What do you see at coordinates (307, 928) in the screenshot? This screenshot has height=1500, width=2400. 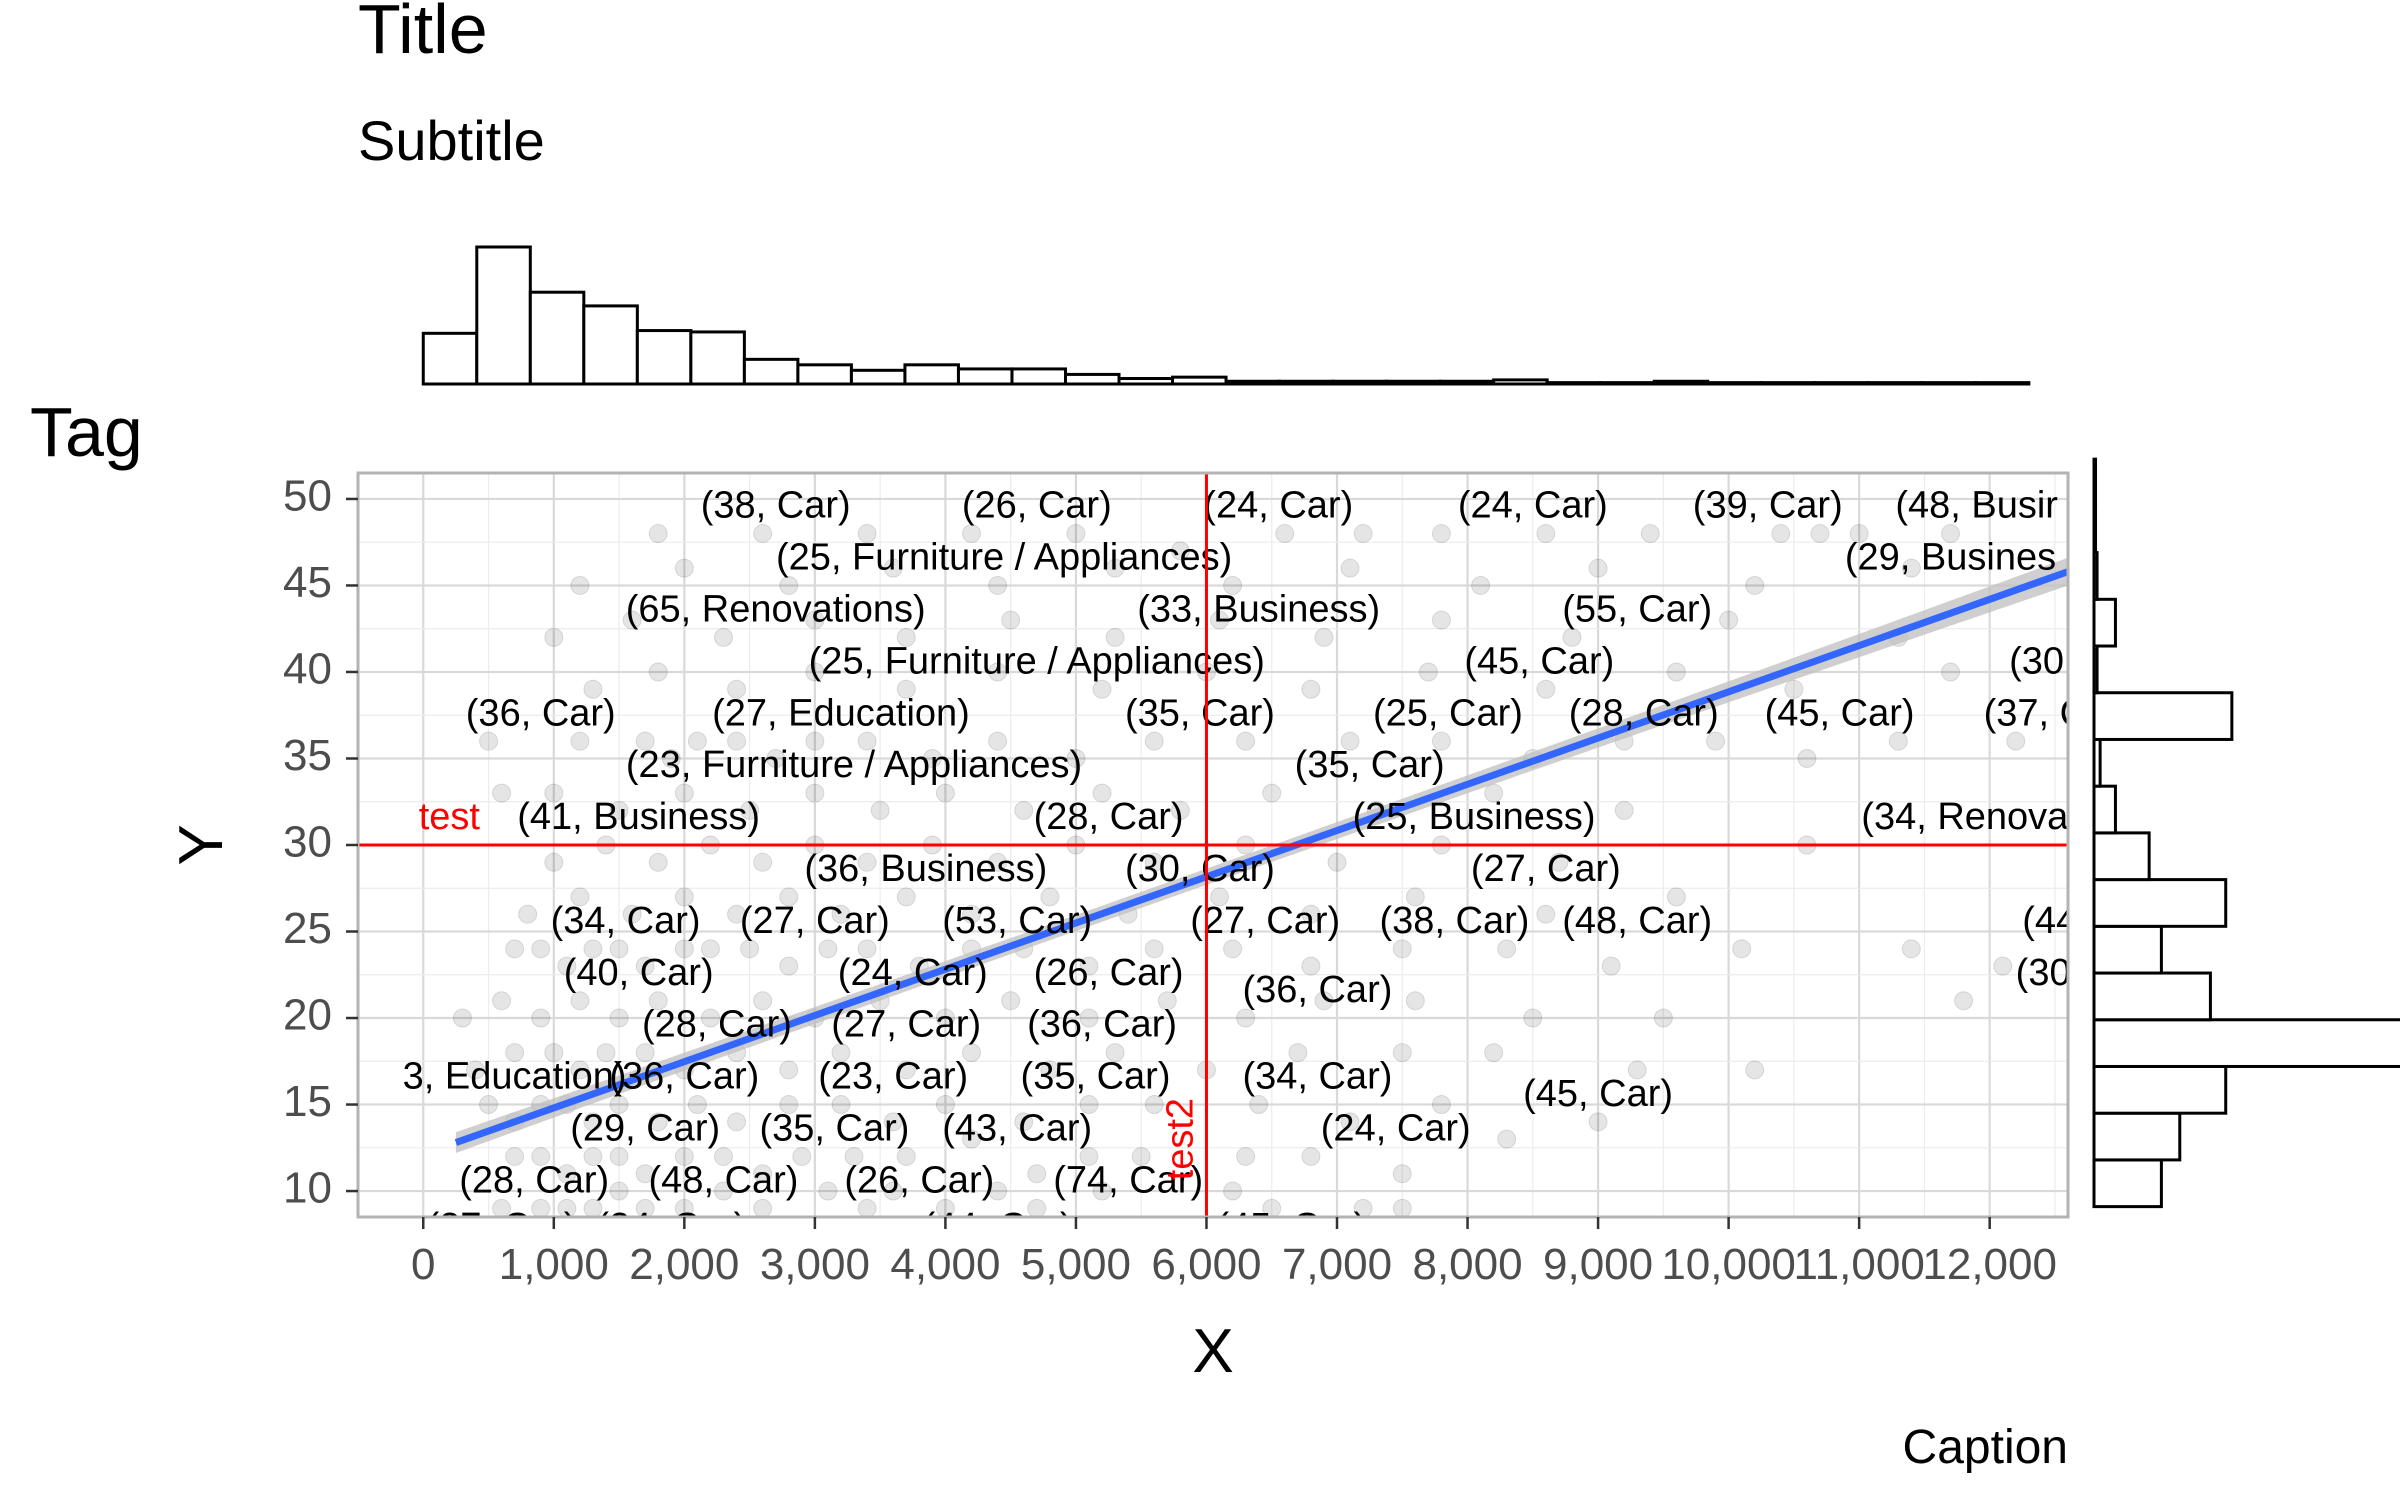 I see `y-tick-label: 25` at bounding box center [307, 928].